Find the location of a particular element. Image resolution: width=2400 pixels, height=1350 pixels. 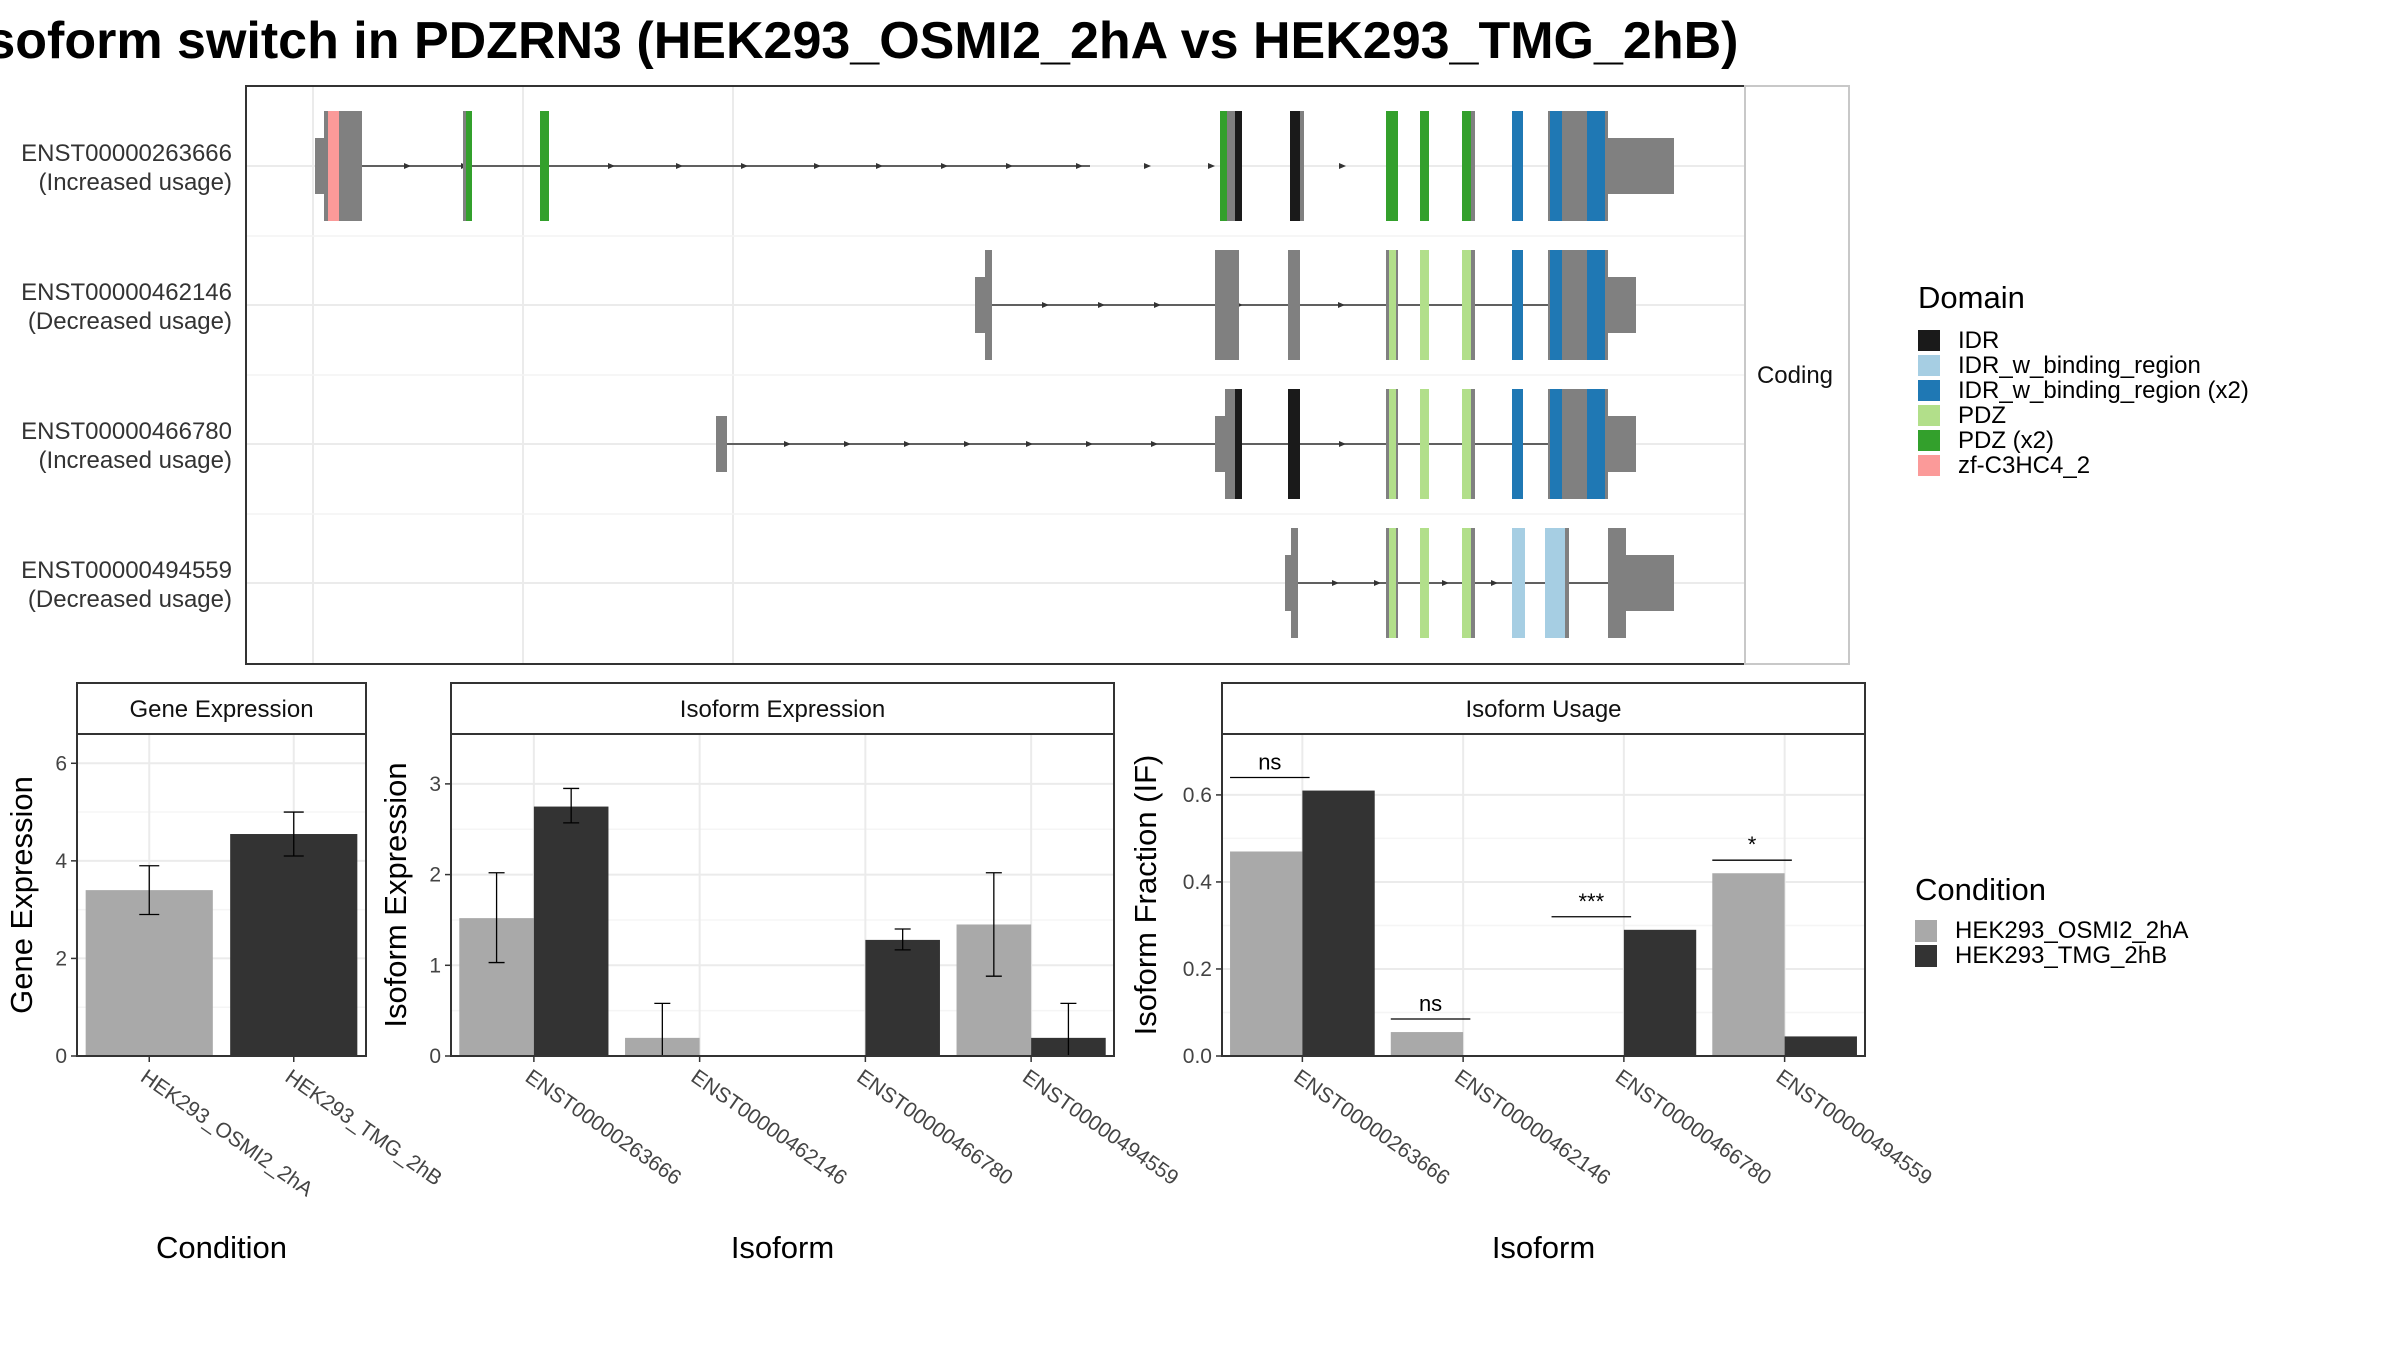

x-axis-title: Isoform is located at coordinates (782, 1247).